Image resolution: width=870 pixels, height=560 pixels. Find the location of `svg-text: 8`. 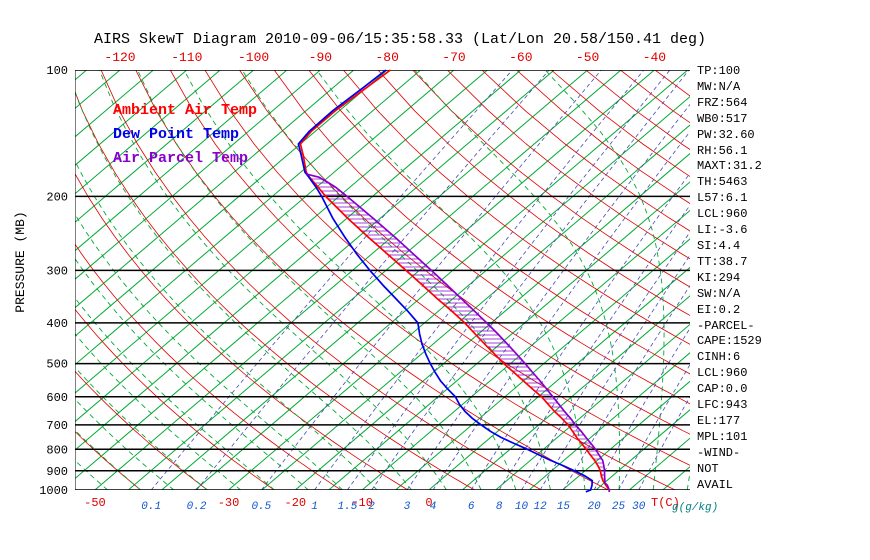

svg-text: 8 is located at coordinates (499, 507).